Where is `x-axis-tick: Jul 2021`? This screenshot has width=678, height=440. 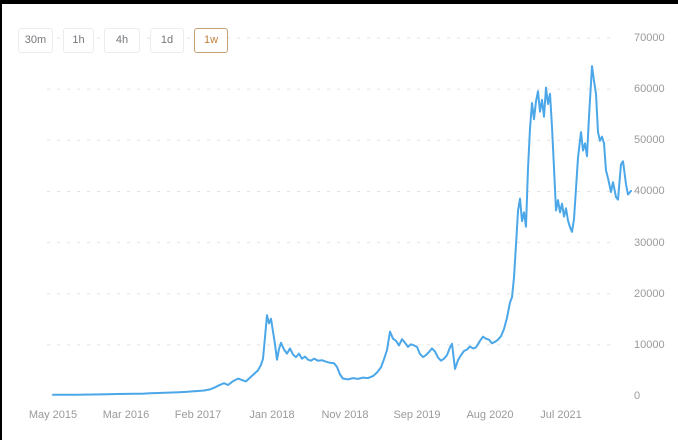
x-axis-tick: Jul 2021 is located at coordinates (561, 415).